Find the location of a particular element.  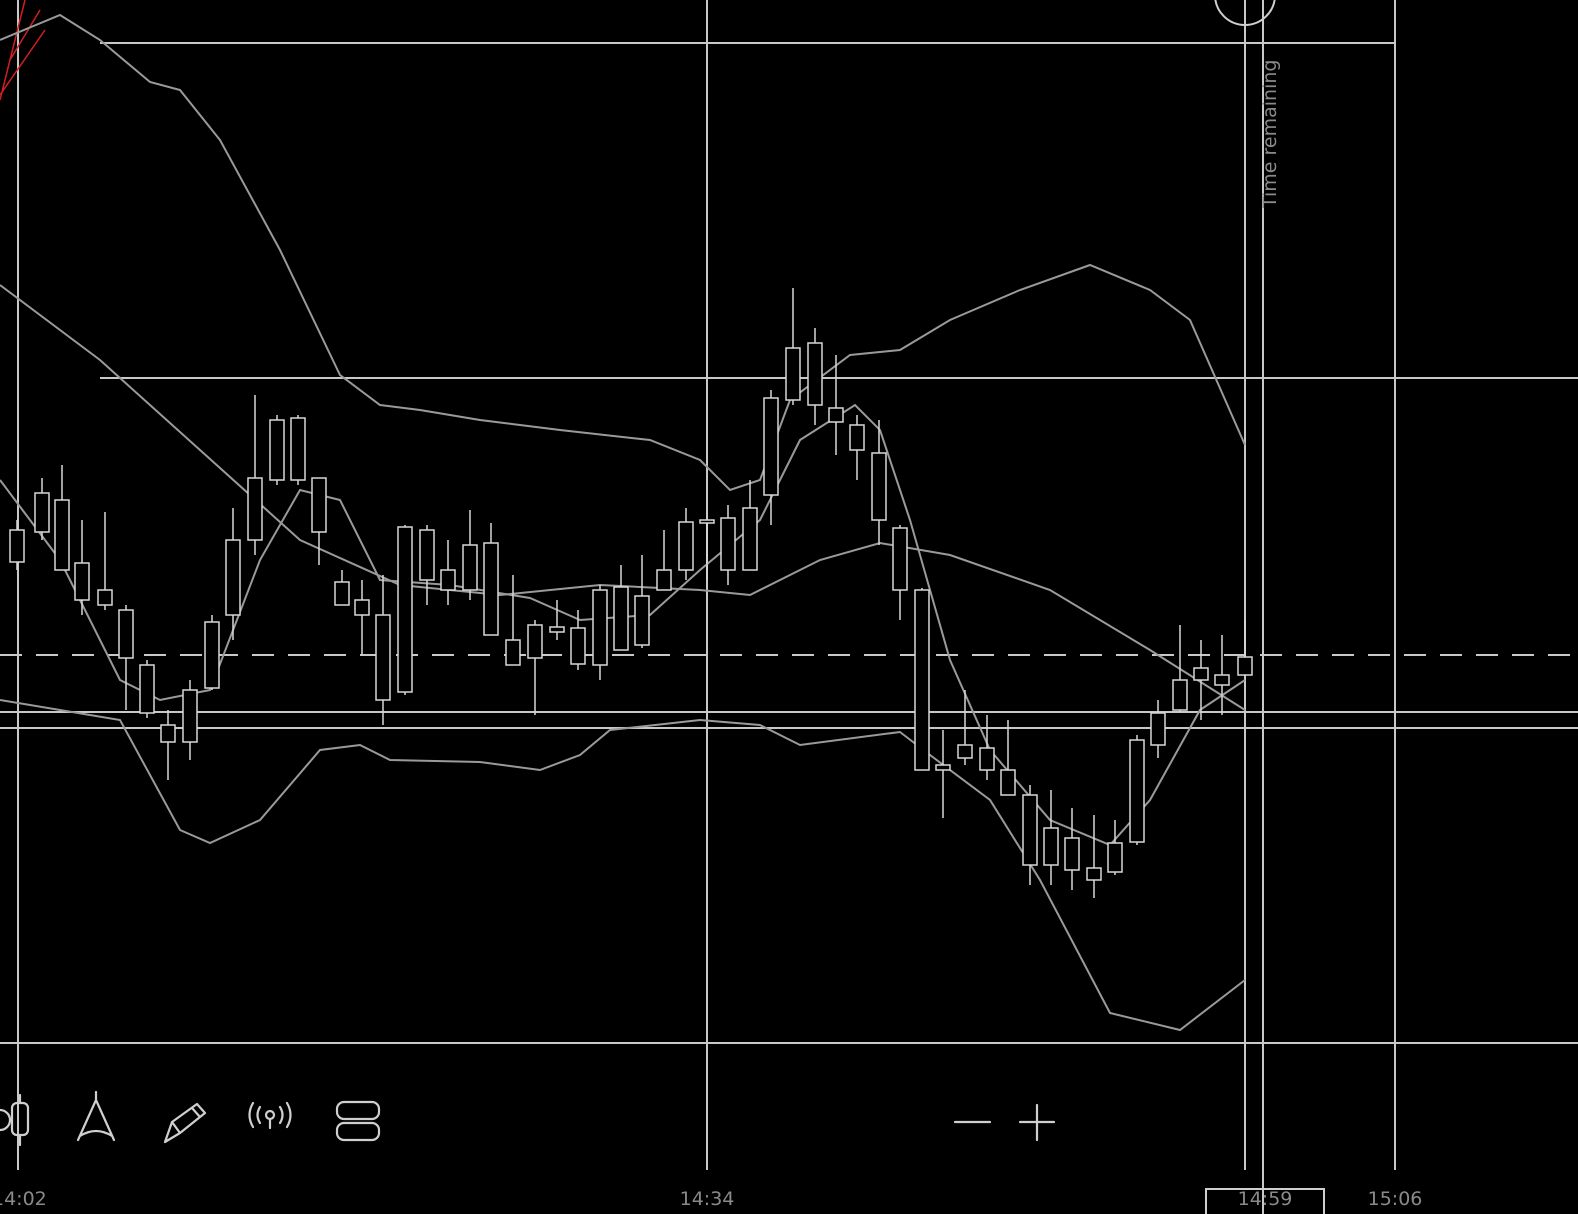

signals-button is located at coordinates (270, 1115).